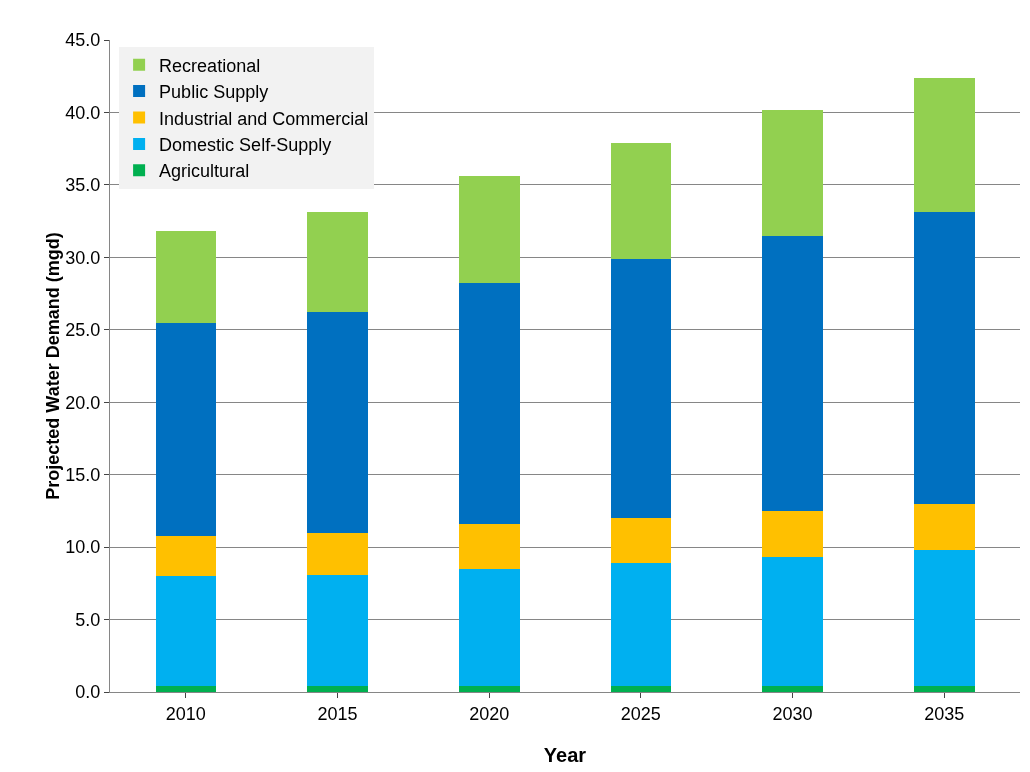  What do you see at coordinates (53, 366) in the screenshot?
I see `y-axis-title: Projected Water Demand (mgd)` at bounding box center [53, 366].